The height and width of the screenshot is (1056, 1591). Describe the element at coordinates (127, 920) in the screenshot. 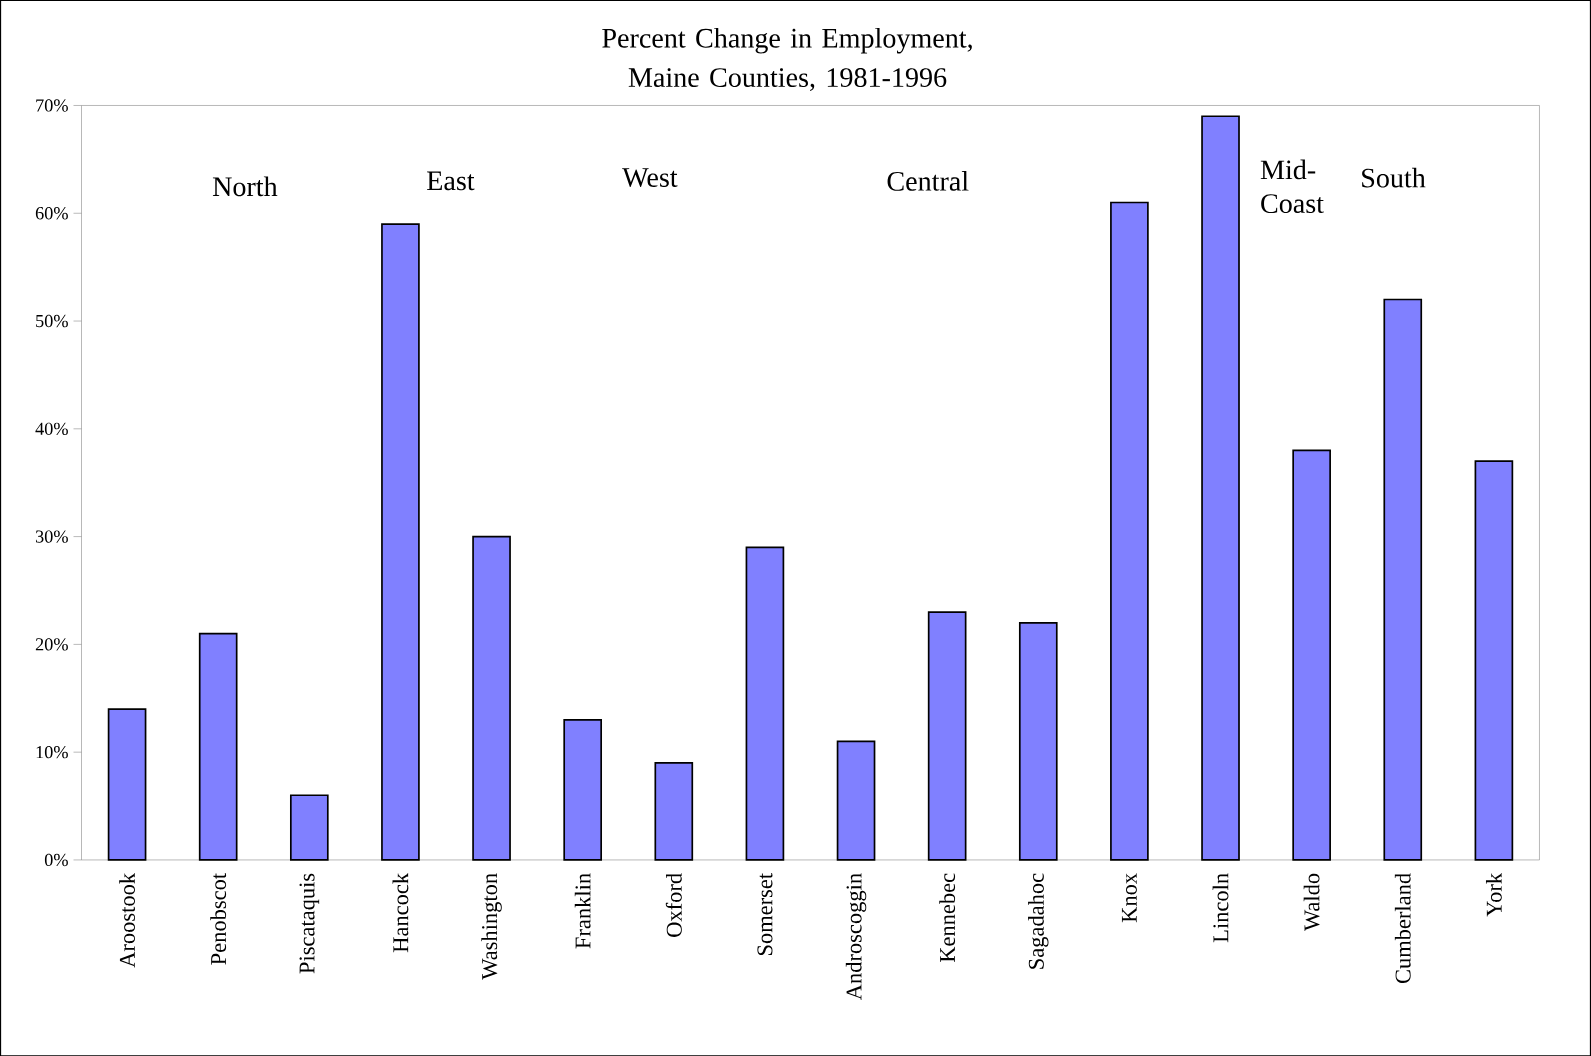

I see `x-tick-label: Aroostook` at that location.